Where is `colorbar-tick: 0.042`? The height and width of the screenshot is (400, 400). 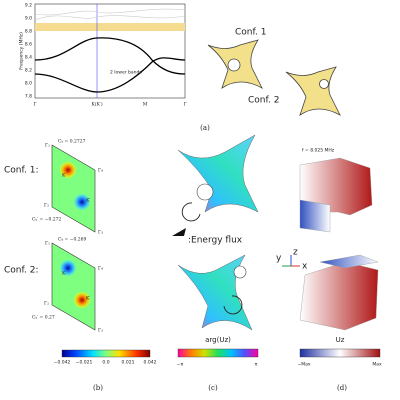 colorbar-tick: 0.042 is located at coordinates (150, 363).